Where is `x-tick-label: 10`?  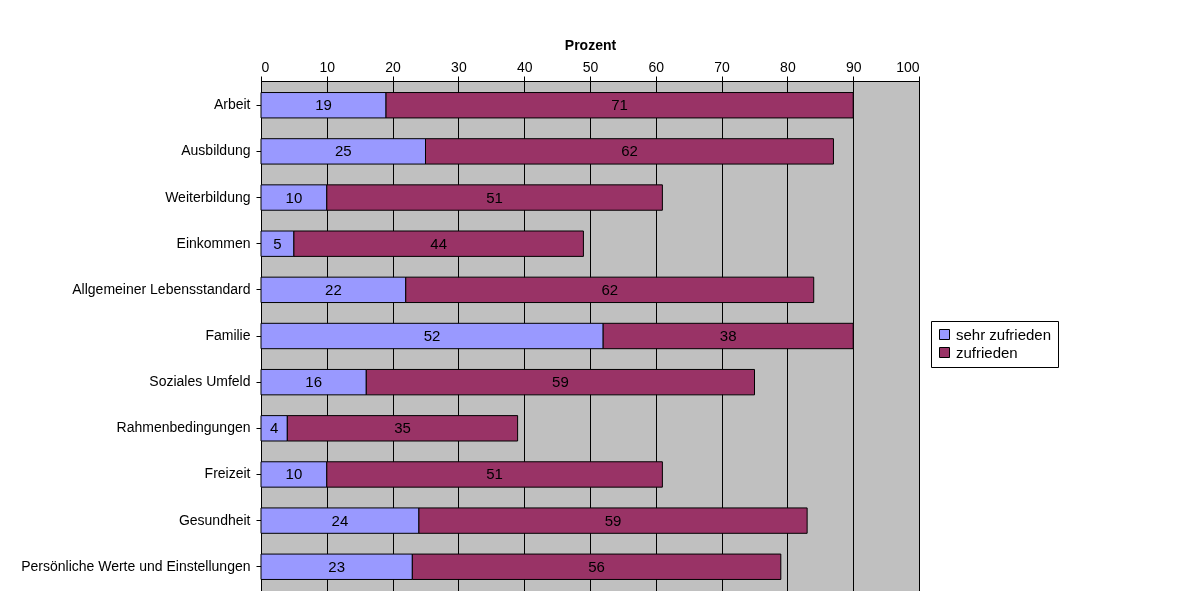
x-tick-label: 10 is located at coordinates (327, 66).